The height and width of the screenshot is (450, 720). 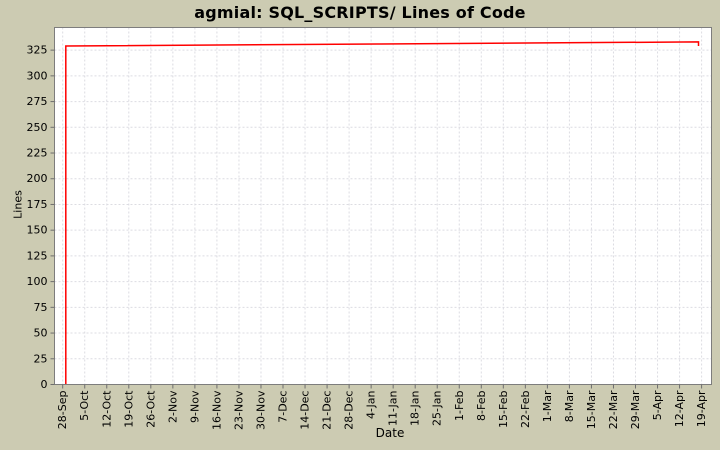 What do you see at coordinates (525, 408) in the screenshot?
I see `x-tick-label: 22-Feb` at bounding box center [525, 408].